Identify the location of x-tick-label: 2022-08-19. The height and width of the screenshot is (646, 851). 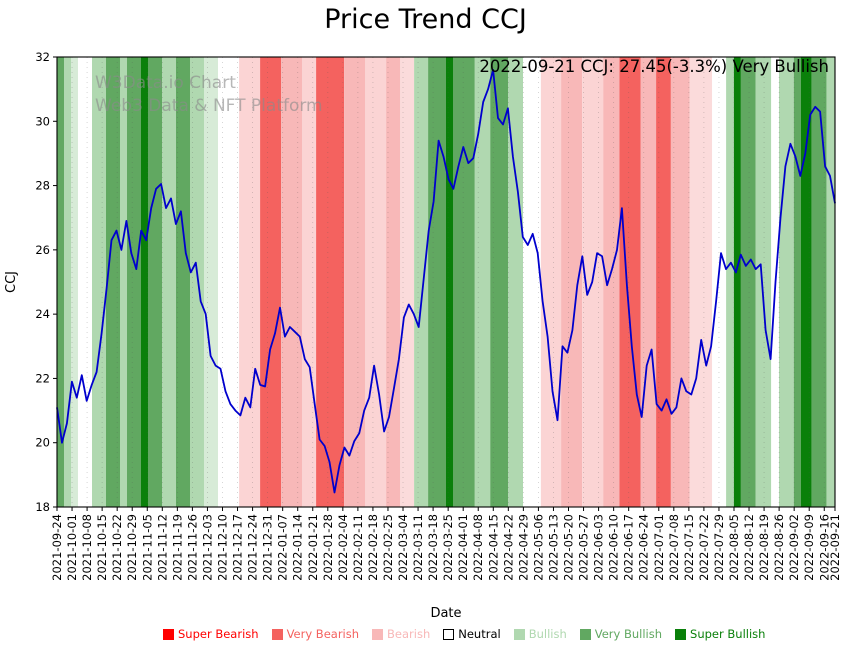
(764, 547).